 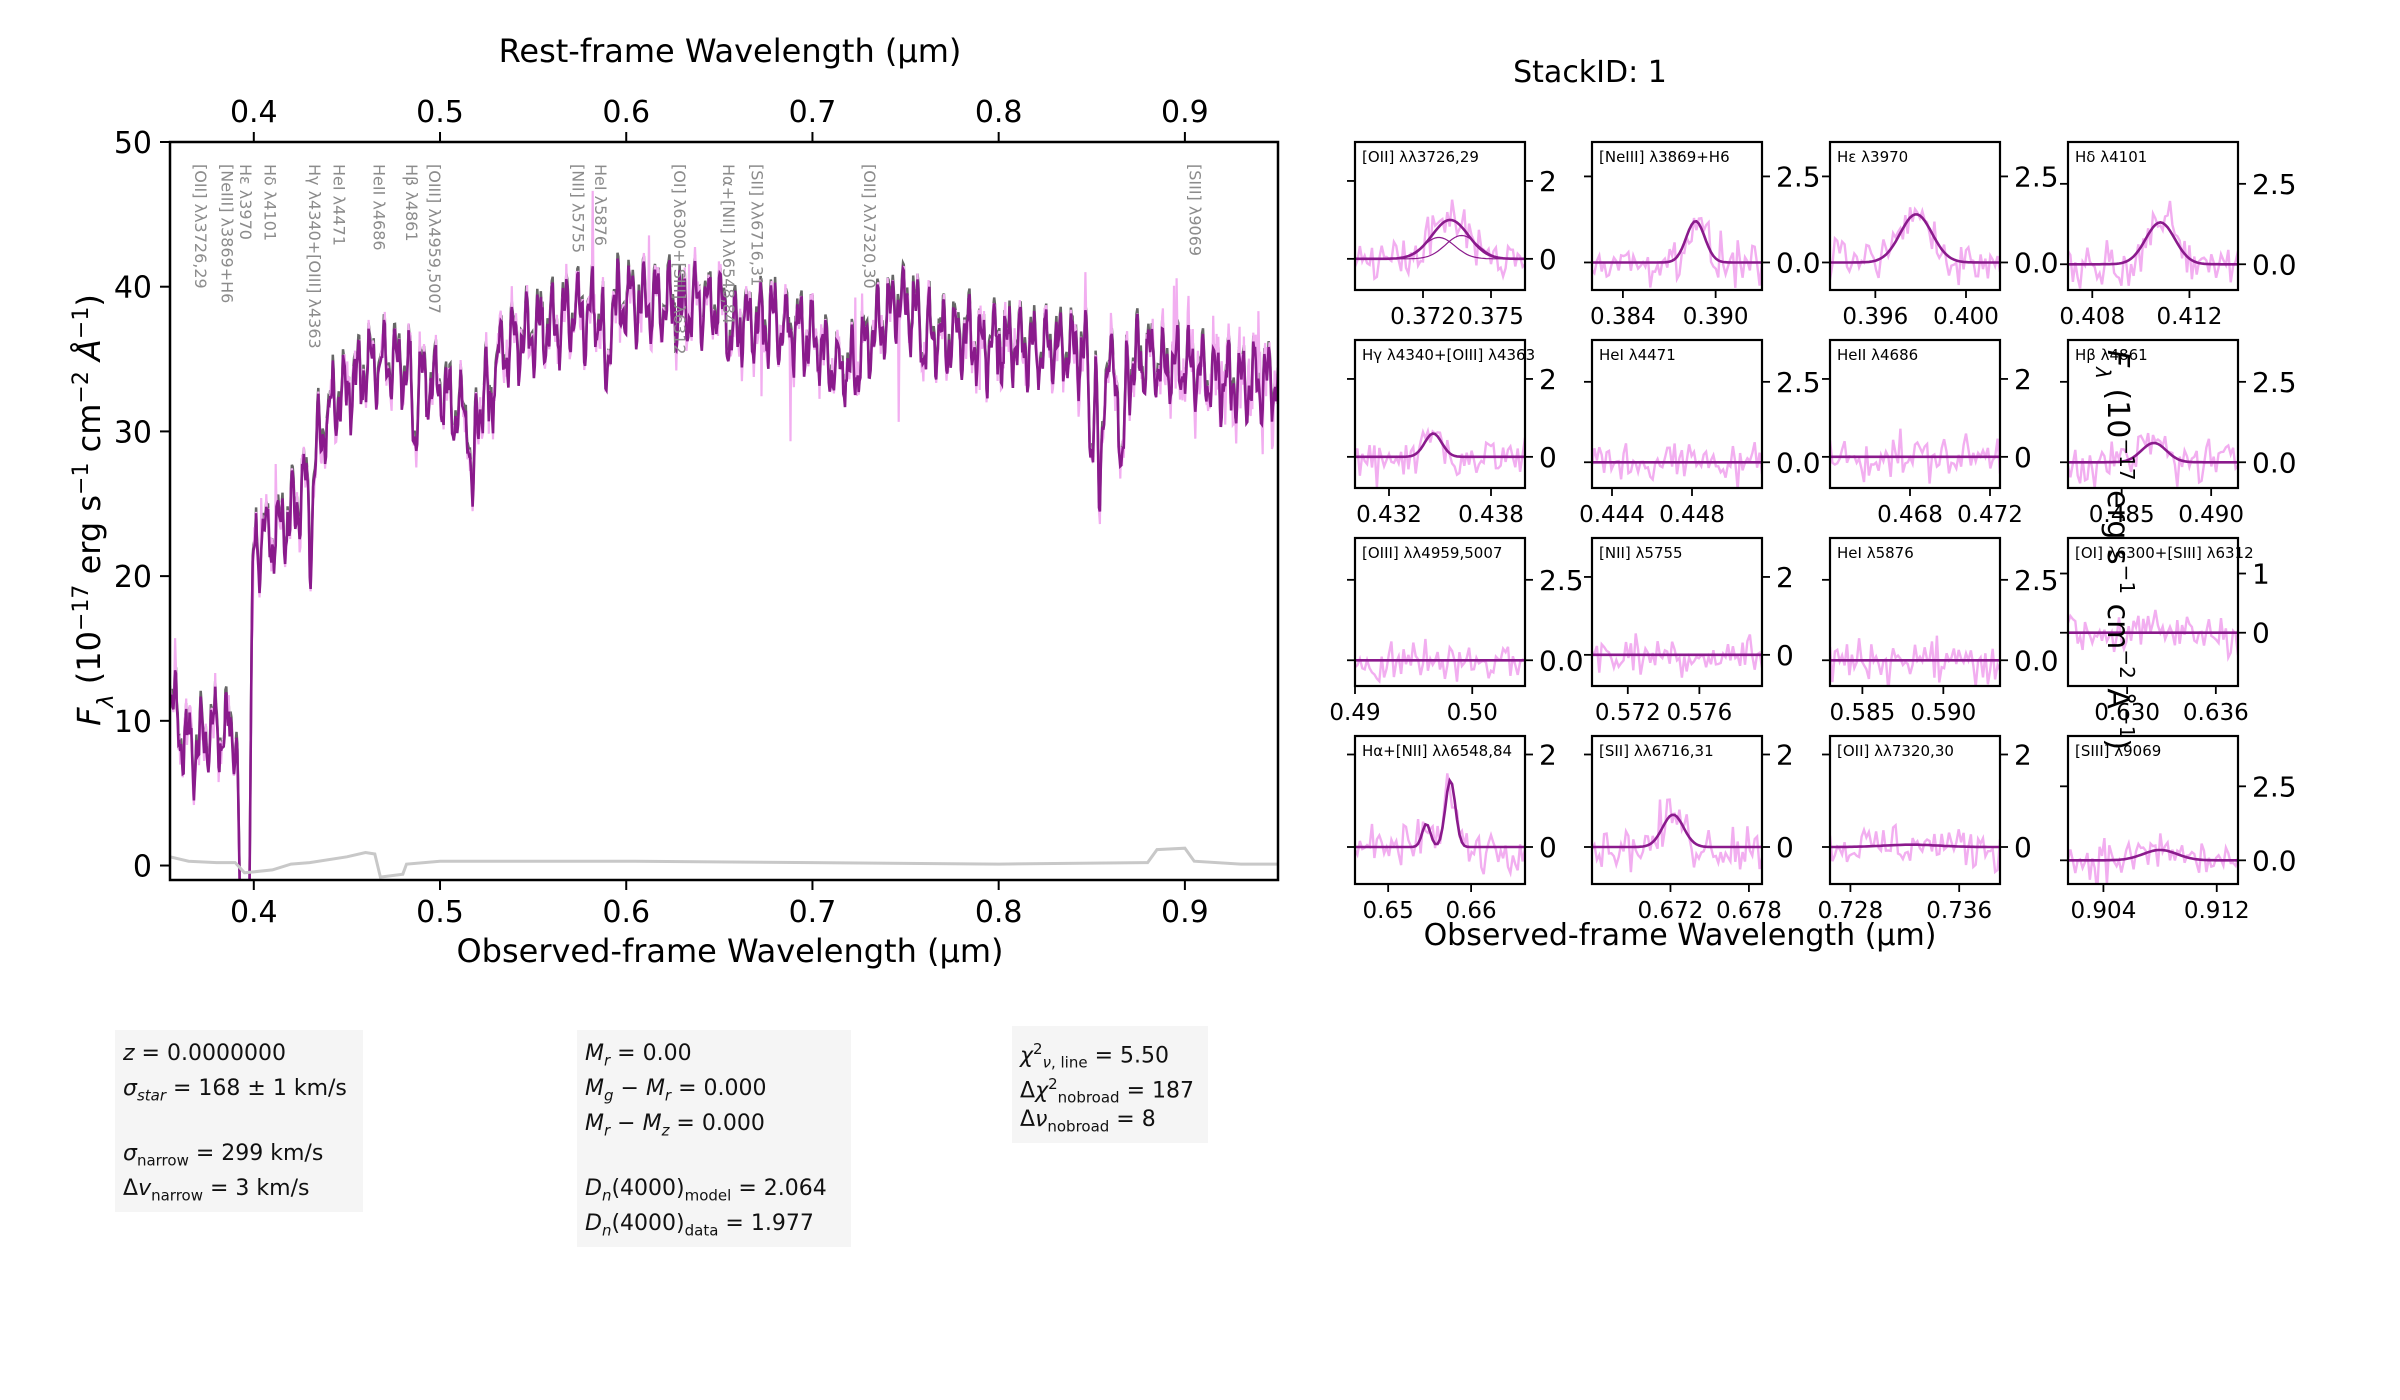 I want to click on zoom-panel-label: Hδ λ4101, so click(x=2111, y=157).